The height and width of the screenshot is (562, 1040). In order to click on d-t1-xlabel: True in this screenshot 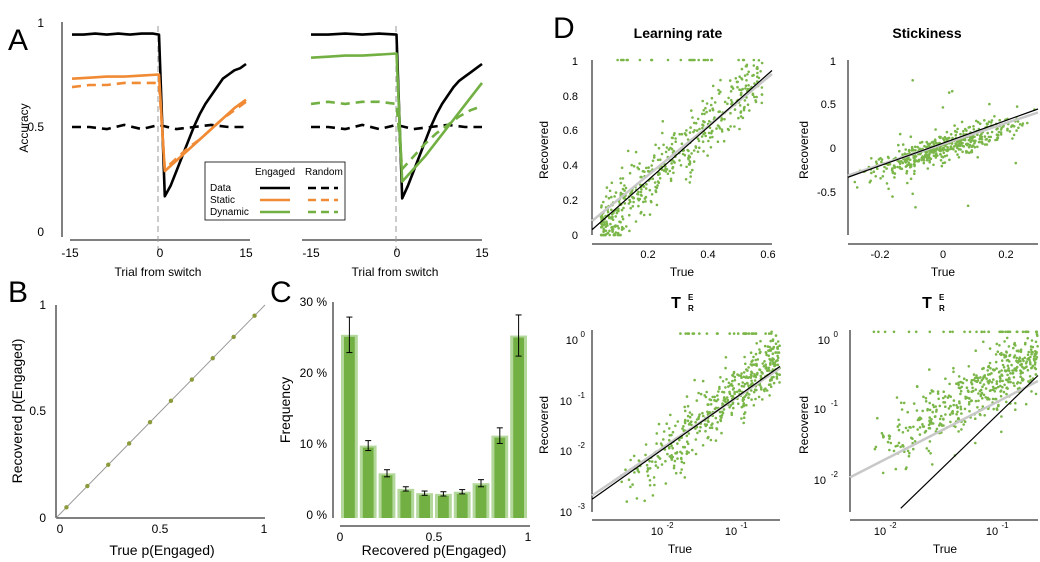, I will do `click(680, 549)`.